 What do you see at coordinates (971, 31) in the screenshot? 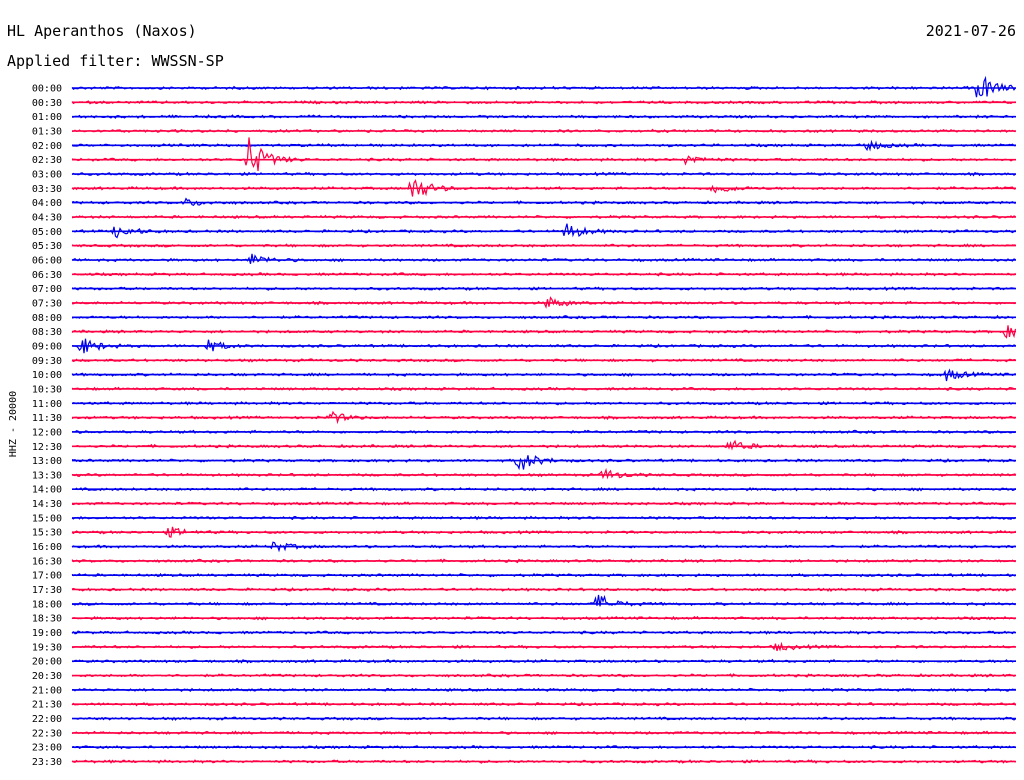
I see `date-label: 2021-07-26` at bounding box center [971, 31].